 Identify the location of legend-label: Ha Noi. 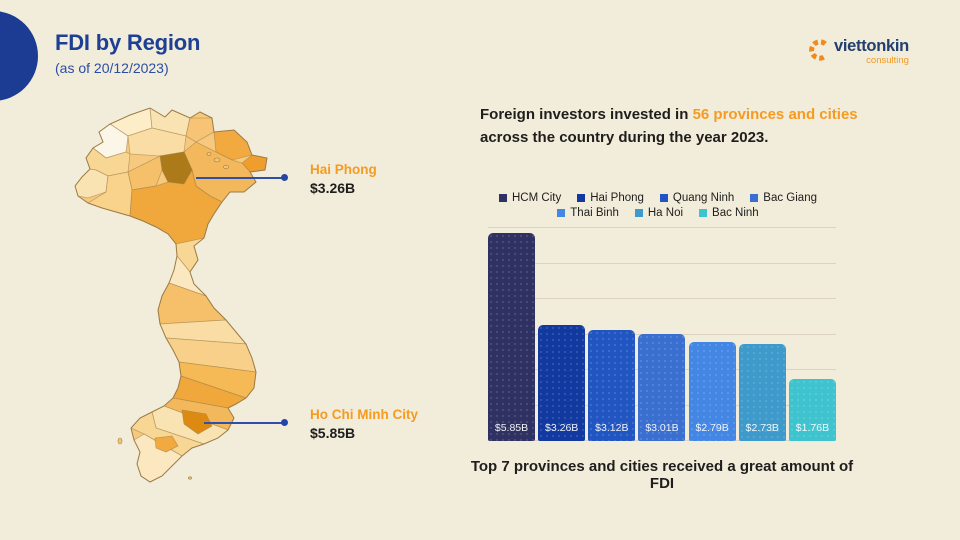
(665, 213).